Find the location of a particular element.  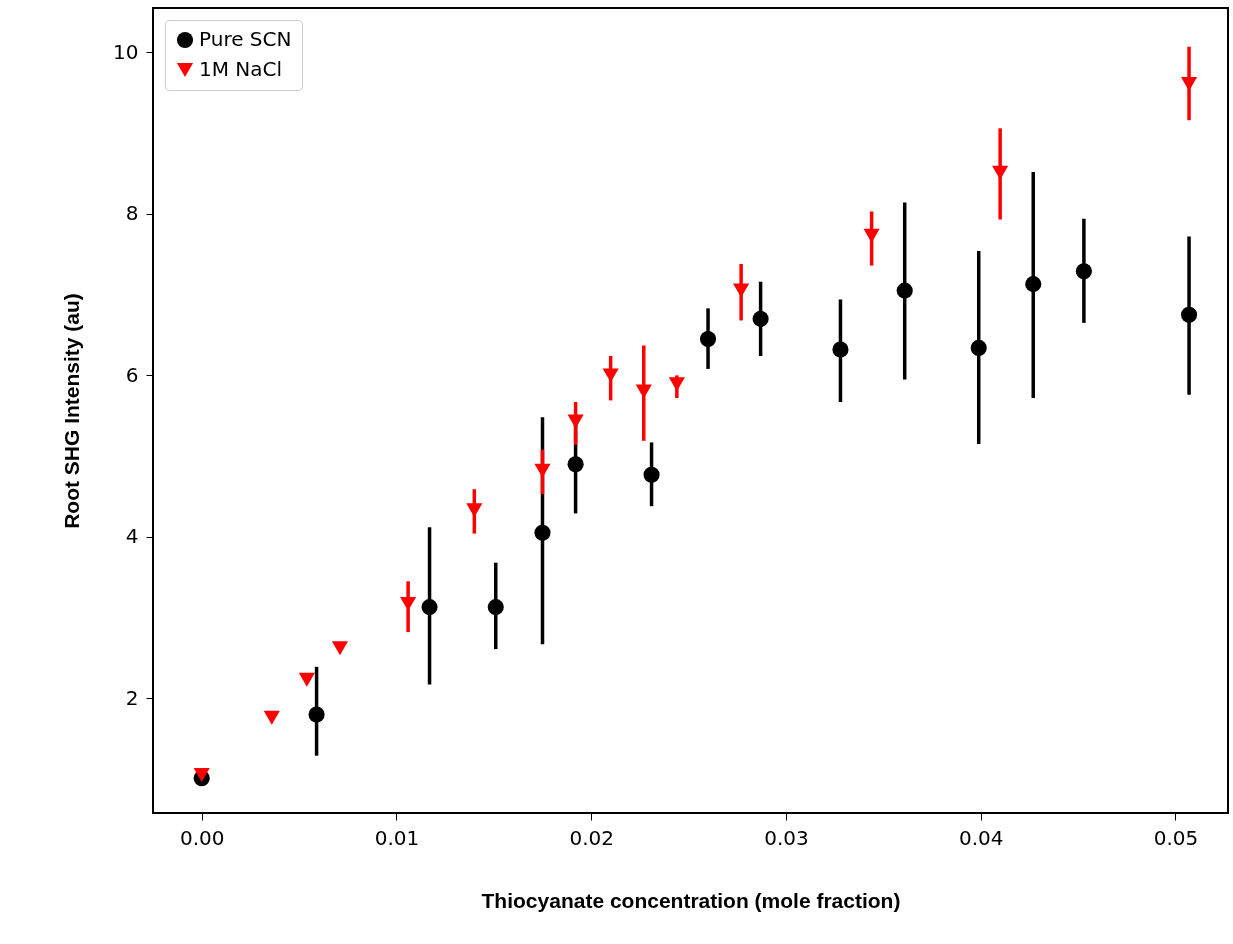

x-tick-label: 0.05 is located at coordinates (1176, 837).